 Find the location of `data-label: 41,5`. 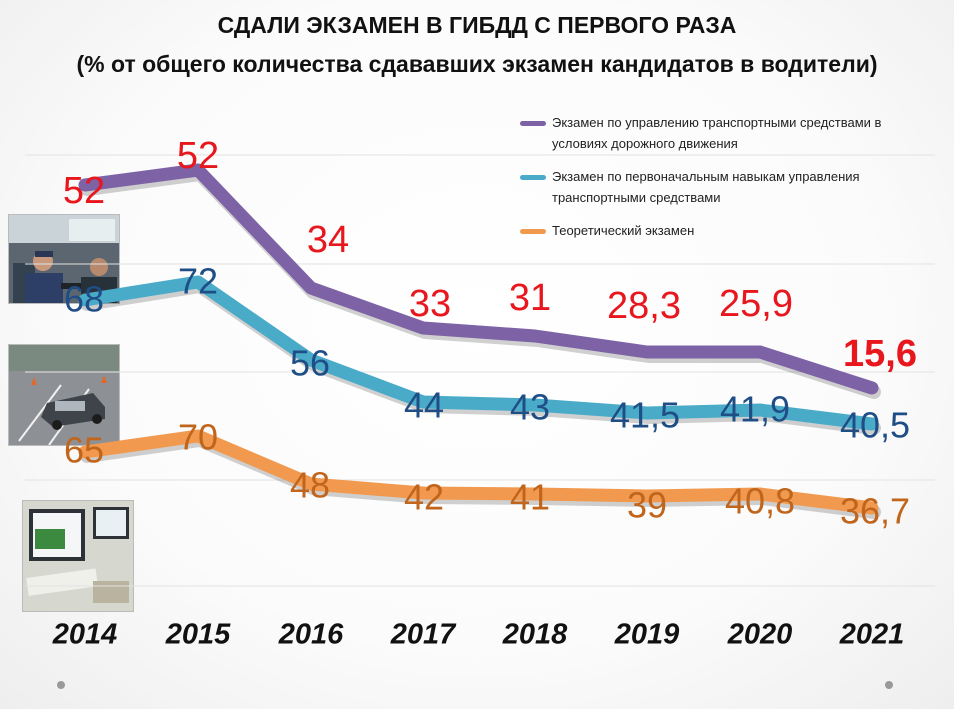

data-label: 41,5 is located at coordinates (645, 415).